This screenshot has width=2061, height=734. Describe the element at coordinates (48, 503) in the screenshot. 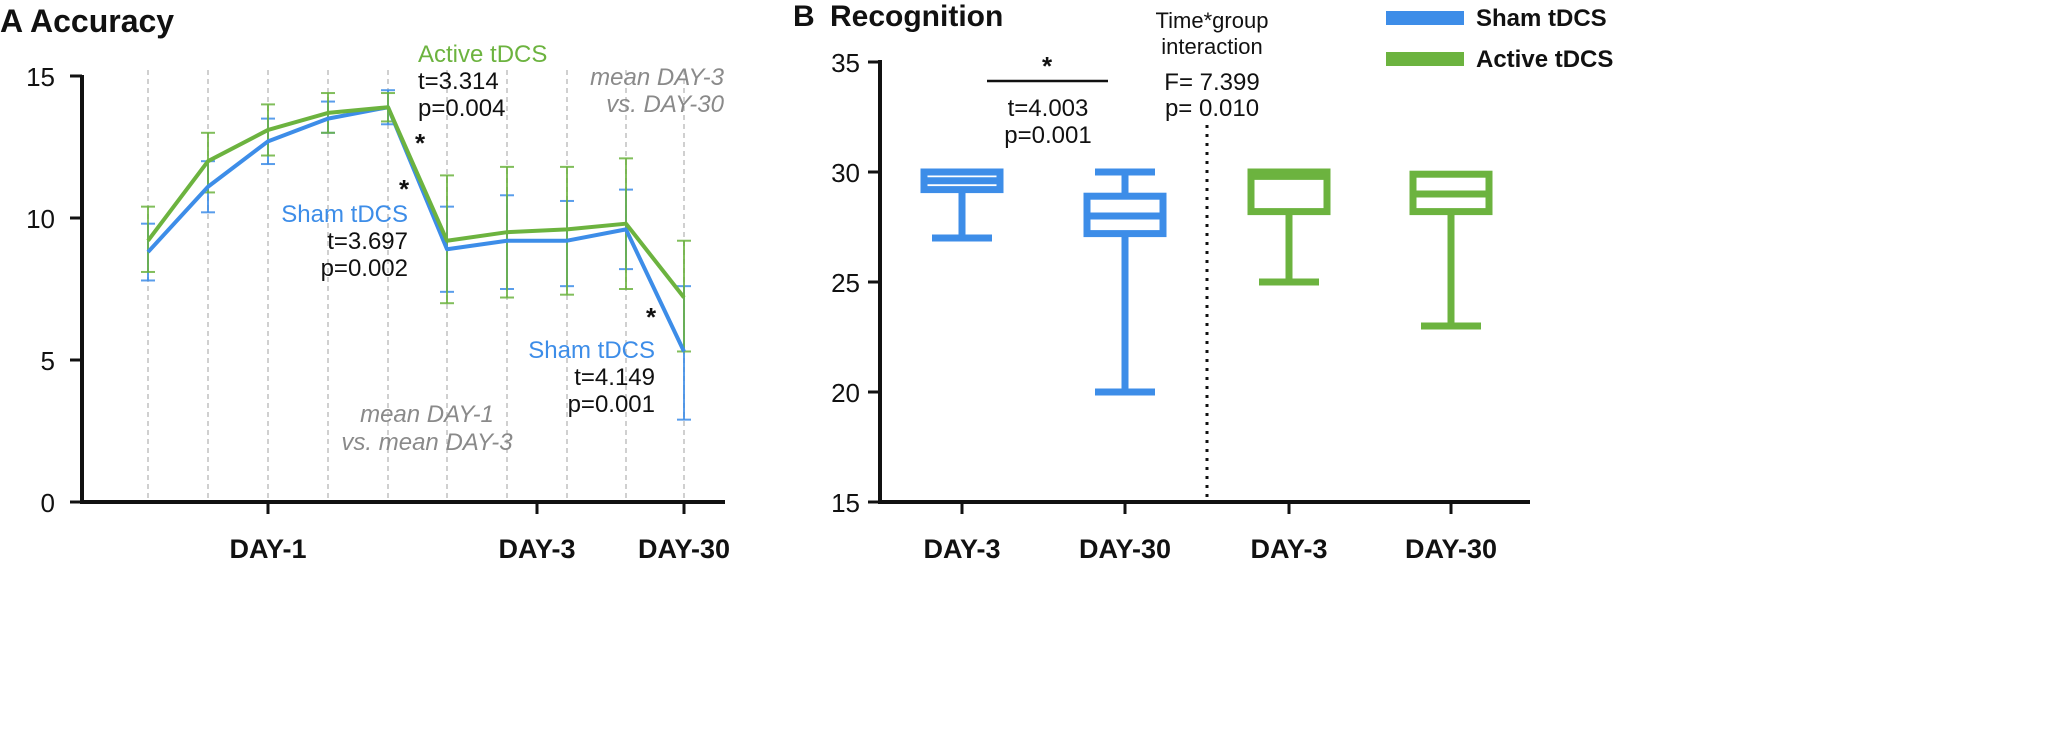

I see `panel-a-ytick-label: 0` at that location.